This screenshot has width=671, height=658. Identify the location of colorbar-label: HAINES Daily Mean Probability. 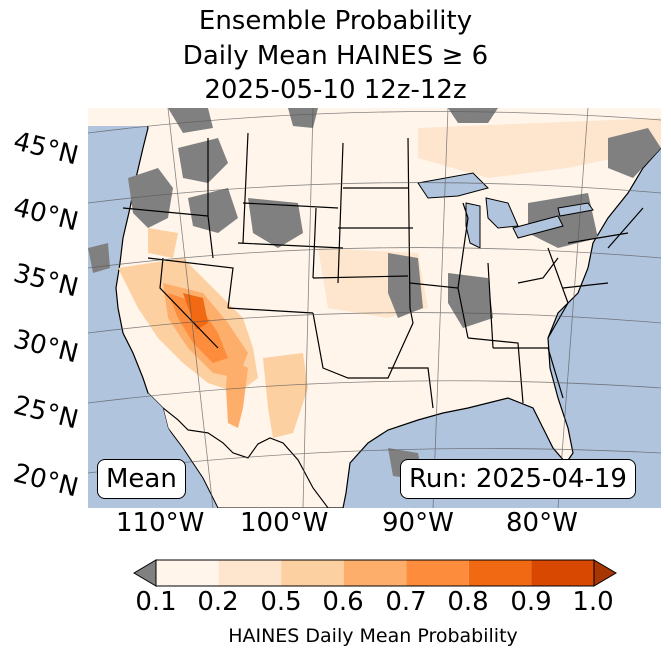
(373, 636).